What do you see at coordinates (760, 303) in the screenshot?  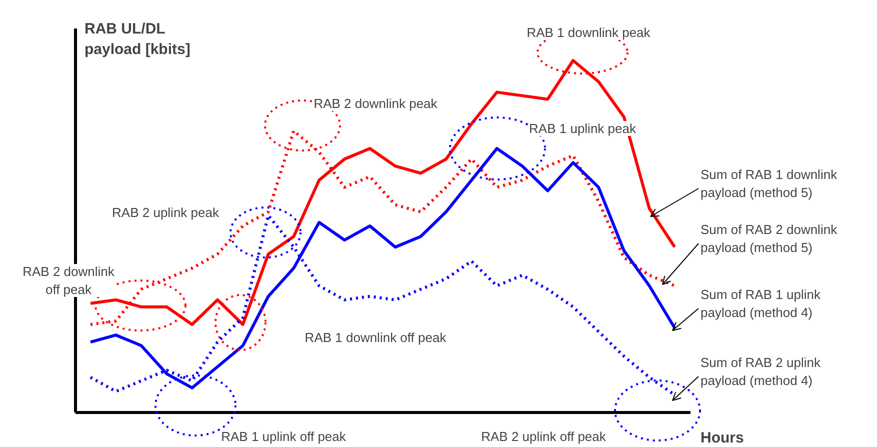 I see `text: Sum of RAB 1 uplink payload (method 4)` at bounding box center [760, 303].